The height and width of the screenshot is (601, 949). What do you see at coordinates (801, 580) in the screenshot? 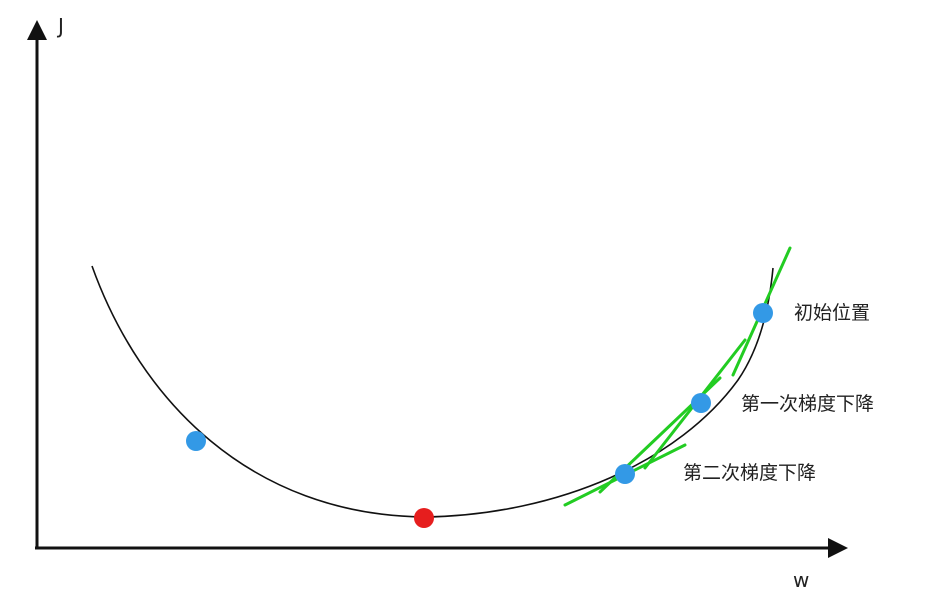
I see `x-axis-label: w` at bounding box center [801, 580].